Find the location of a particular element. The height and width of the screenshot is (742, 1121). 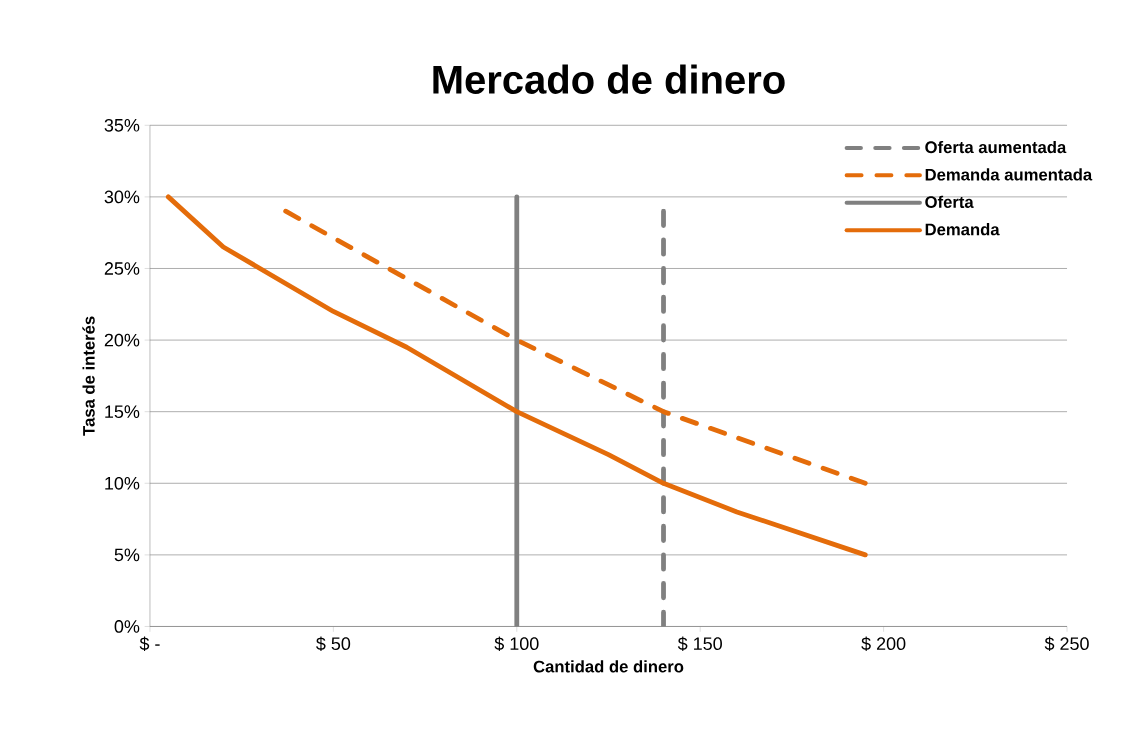

y-tick-label: 10% is located at coordinates (122, 483).